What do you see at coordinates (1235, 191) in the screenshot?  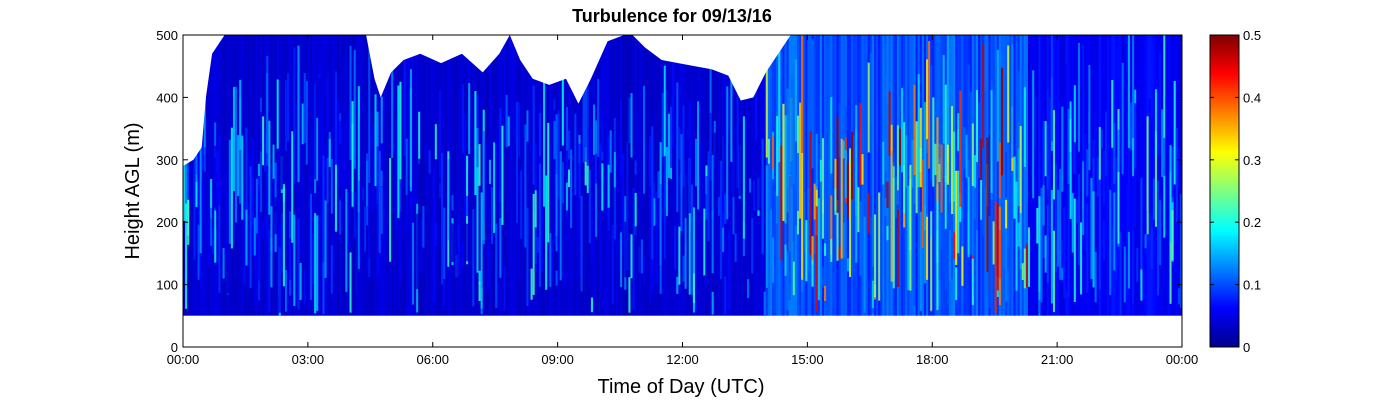 I see `colorbar: 0 0.1 0.2 0.3 0.4 0.5` at bounding box center [1235, 191].